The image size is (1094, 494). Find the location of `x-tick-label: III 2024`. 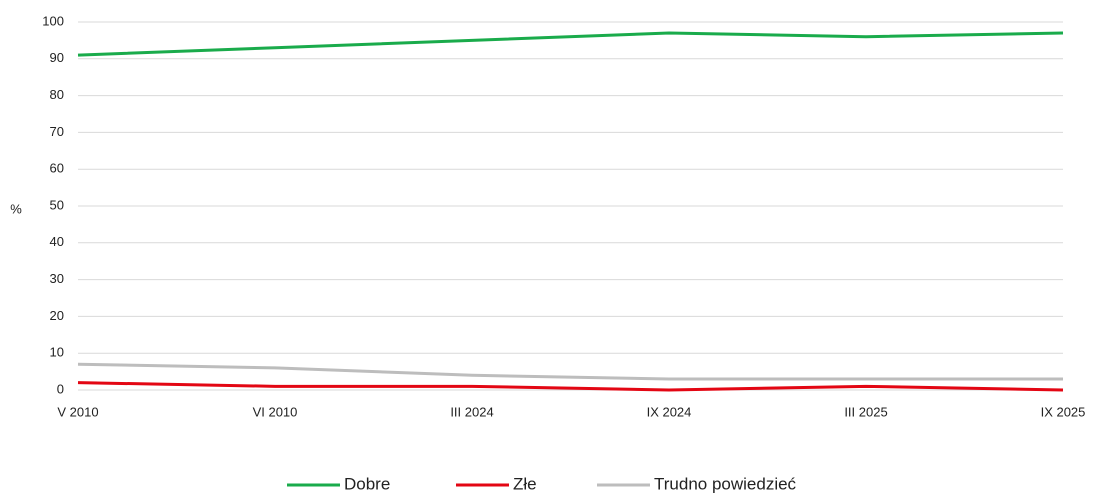

x-tick-label: III 2024 is located at coordinates (471, 411).